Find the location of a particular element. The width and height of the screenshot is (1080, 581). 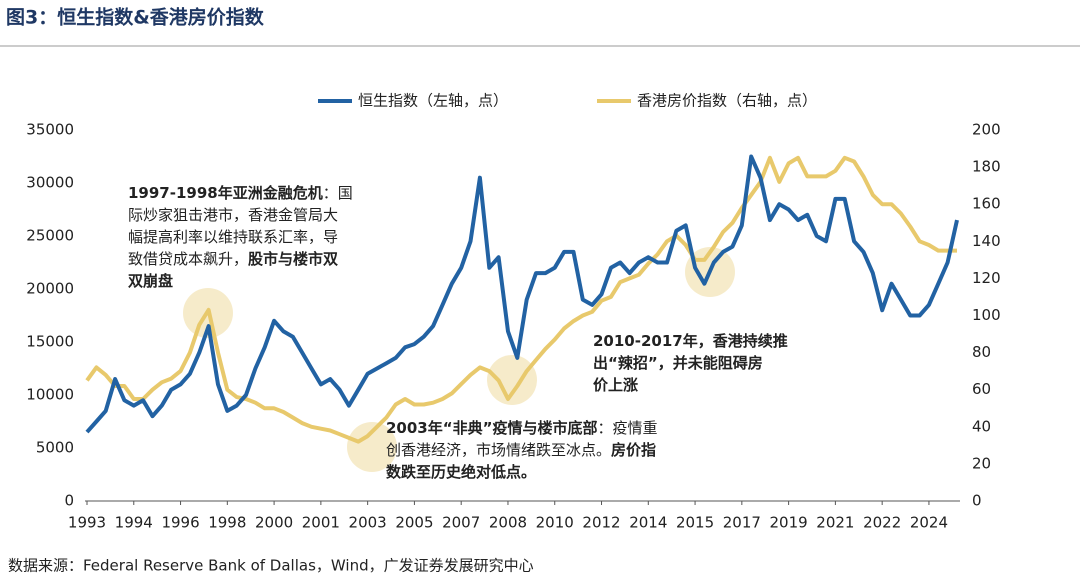

annotation-text: 房价指 is located at coordinates (633, 450).